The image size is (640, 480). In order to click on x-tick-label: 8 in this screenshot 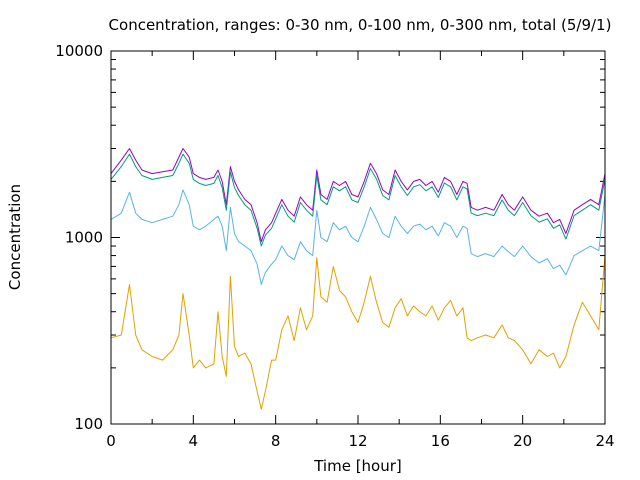, I will do `click(276, 441)`.